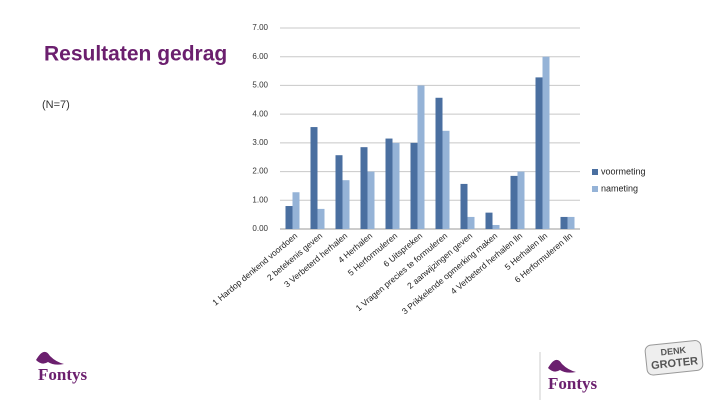  I want to click on sample-note: (N=7), so click(56, 105).